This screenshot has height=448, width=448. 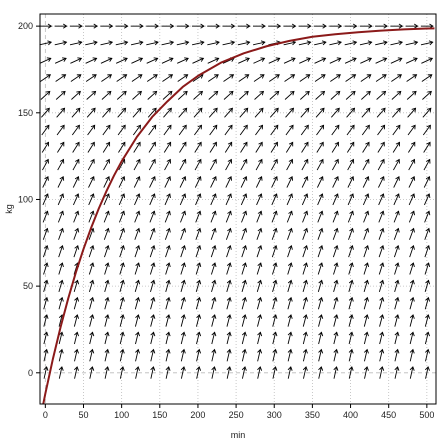 I want to click on y-tick-label: 150, so click(x=25, y=113).